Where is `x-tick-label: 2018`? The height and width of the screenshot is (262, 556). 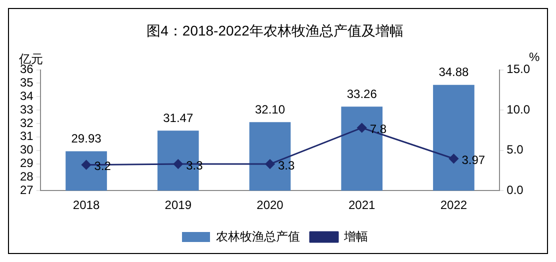 x-tick-label: 2018 is located at coordinates (86, 205).